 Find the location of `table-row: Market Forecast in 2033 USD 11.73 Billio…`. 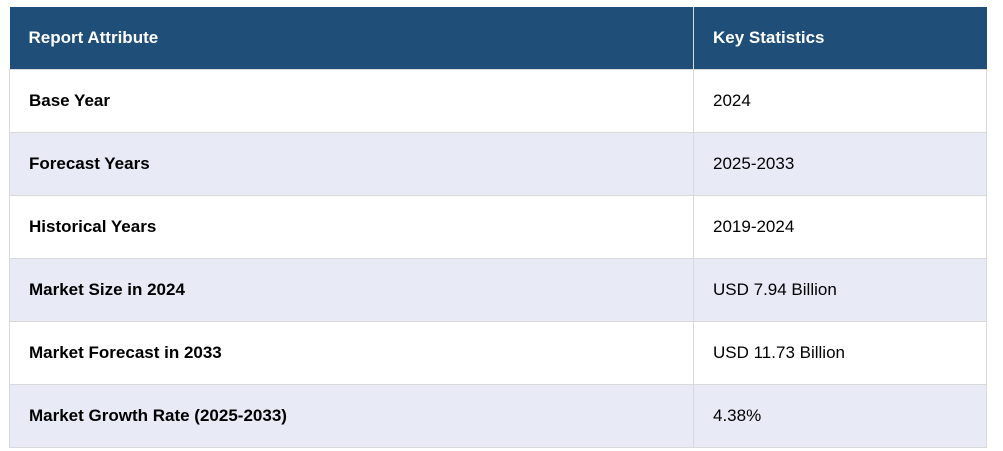

table-row: Market Forecast in 2033 USD 11.73 Billio… is located at coordinates (498, 352).